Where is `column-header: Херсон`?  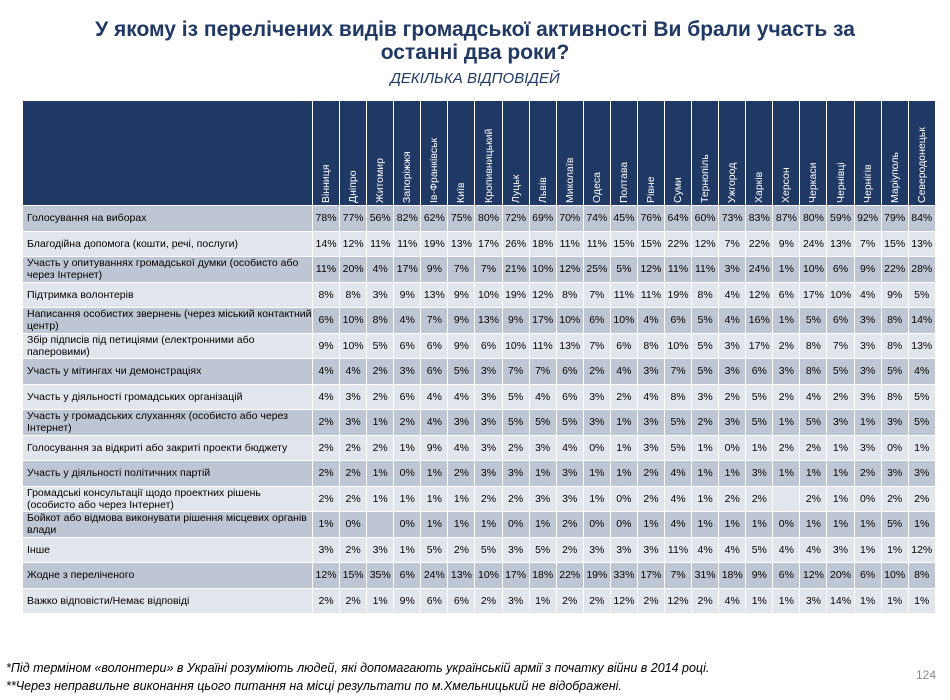
column-header: Херсон is located at coordinates (786, 153).